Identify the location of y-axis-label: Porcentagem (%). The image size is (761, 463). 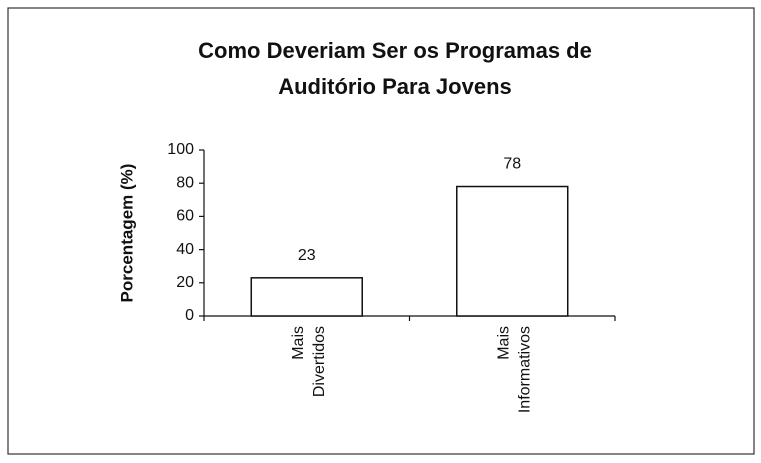
(126, 233).